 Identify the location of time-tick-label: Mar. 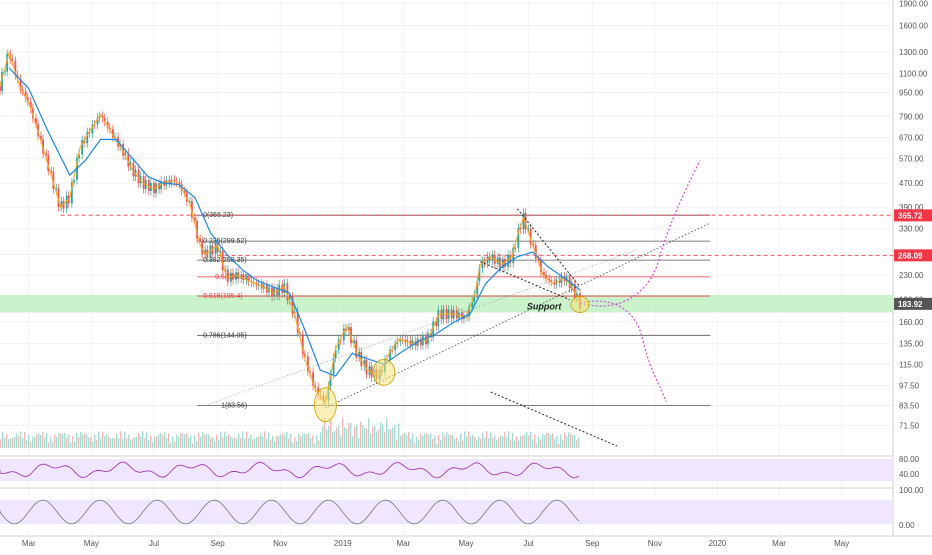
(29, 543).